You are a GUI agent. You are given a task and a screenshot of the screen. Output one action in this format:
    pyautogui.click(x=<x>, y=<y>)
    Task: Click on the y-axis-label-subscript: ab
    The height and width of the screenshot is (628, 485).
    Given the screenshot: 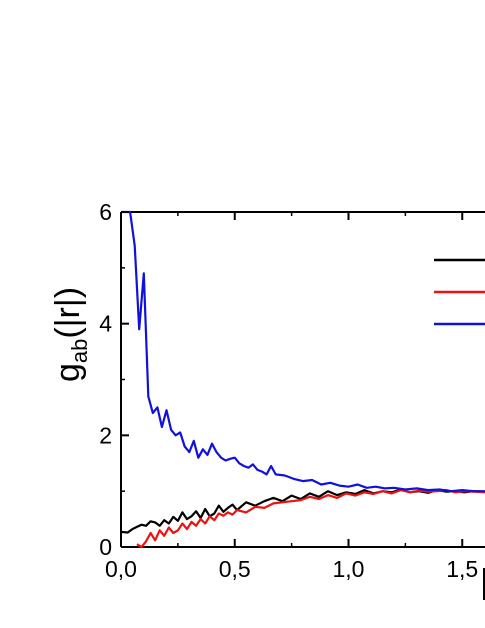 What is the action you would take?
    pyautogui.click(x=79, y=351)
    